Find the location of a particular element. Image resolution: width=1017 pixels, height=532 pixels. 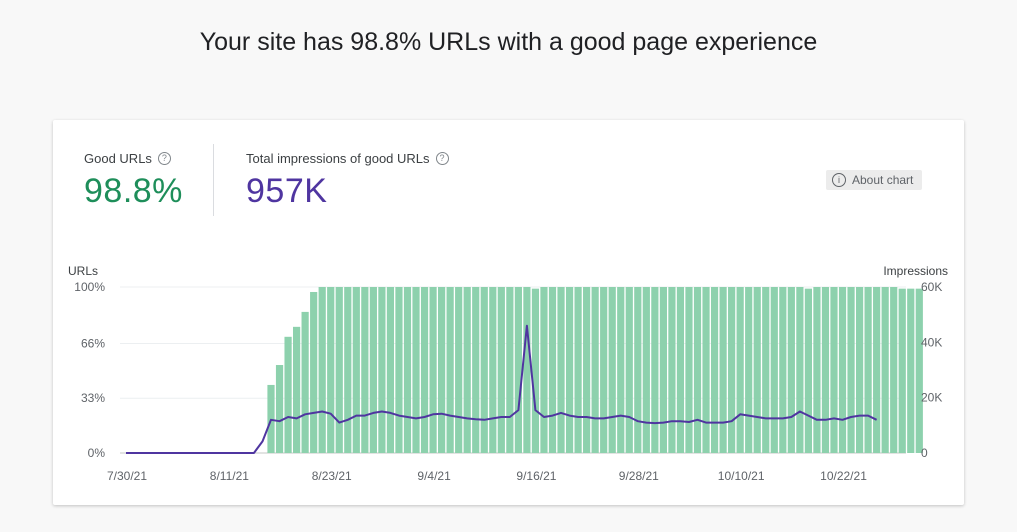

x-tick-label: 9/4/21 is located at coordinates (434, 476).